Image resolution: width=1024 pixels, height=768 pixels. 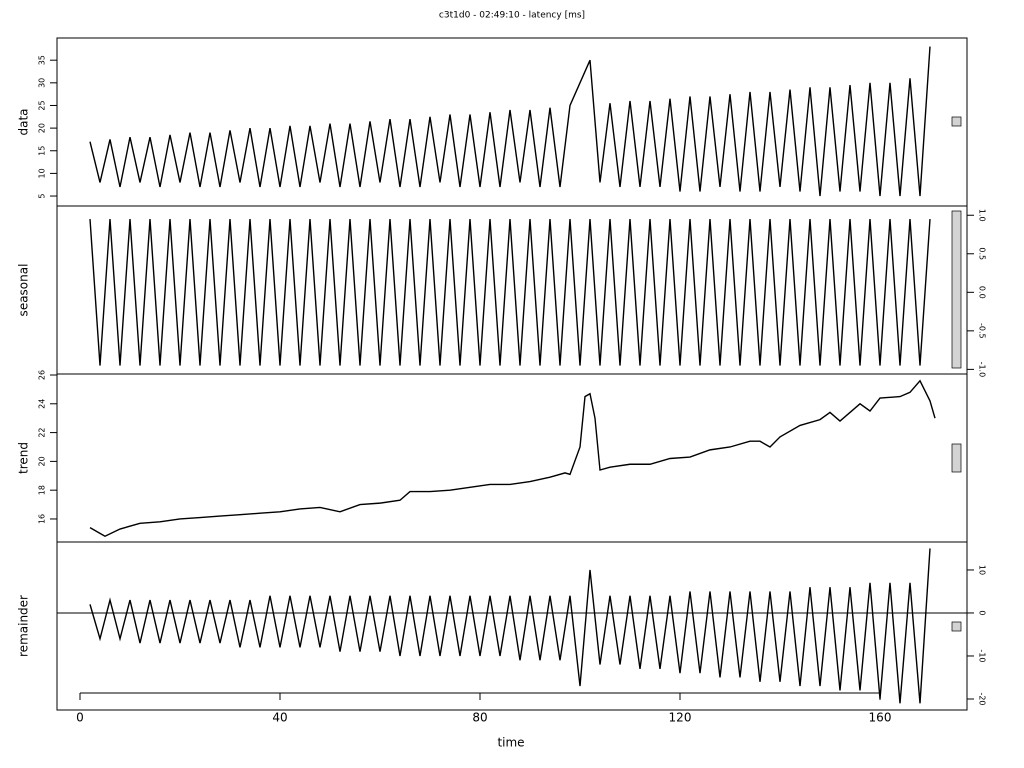 I want to click on x-axis-label: time, so click(x=510, y=743).